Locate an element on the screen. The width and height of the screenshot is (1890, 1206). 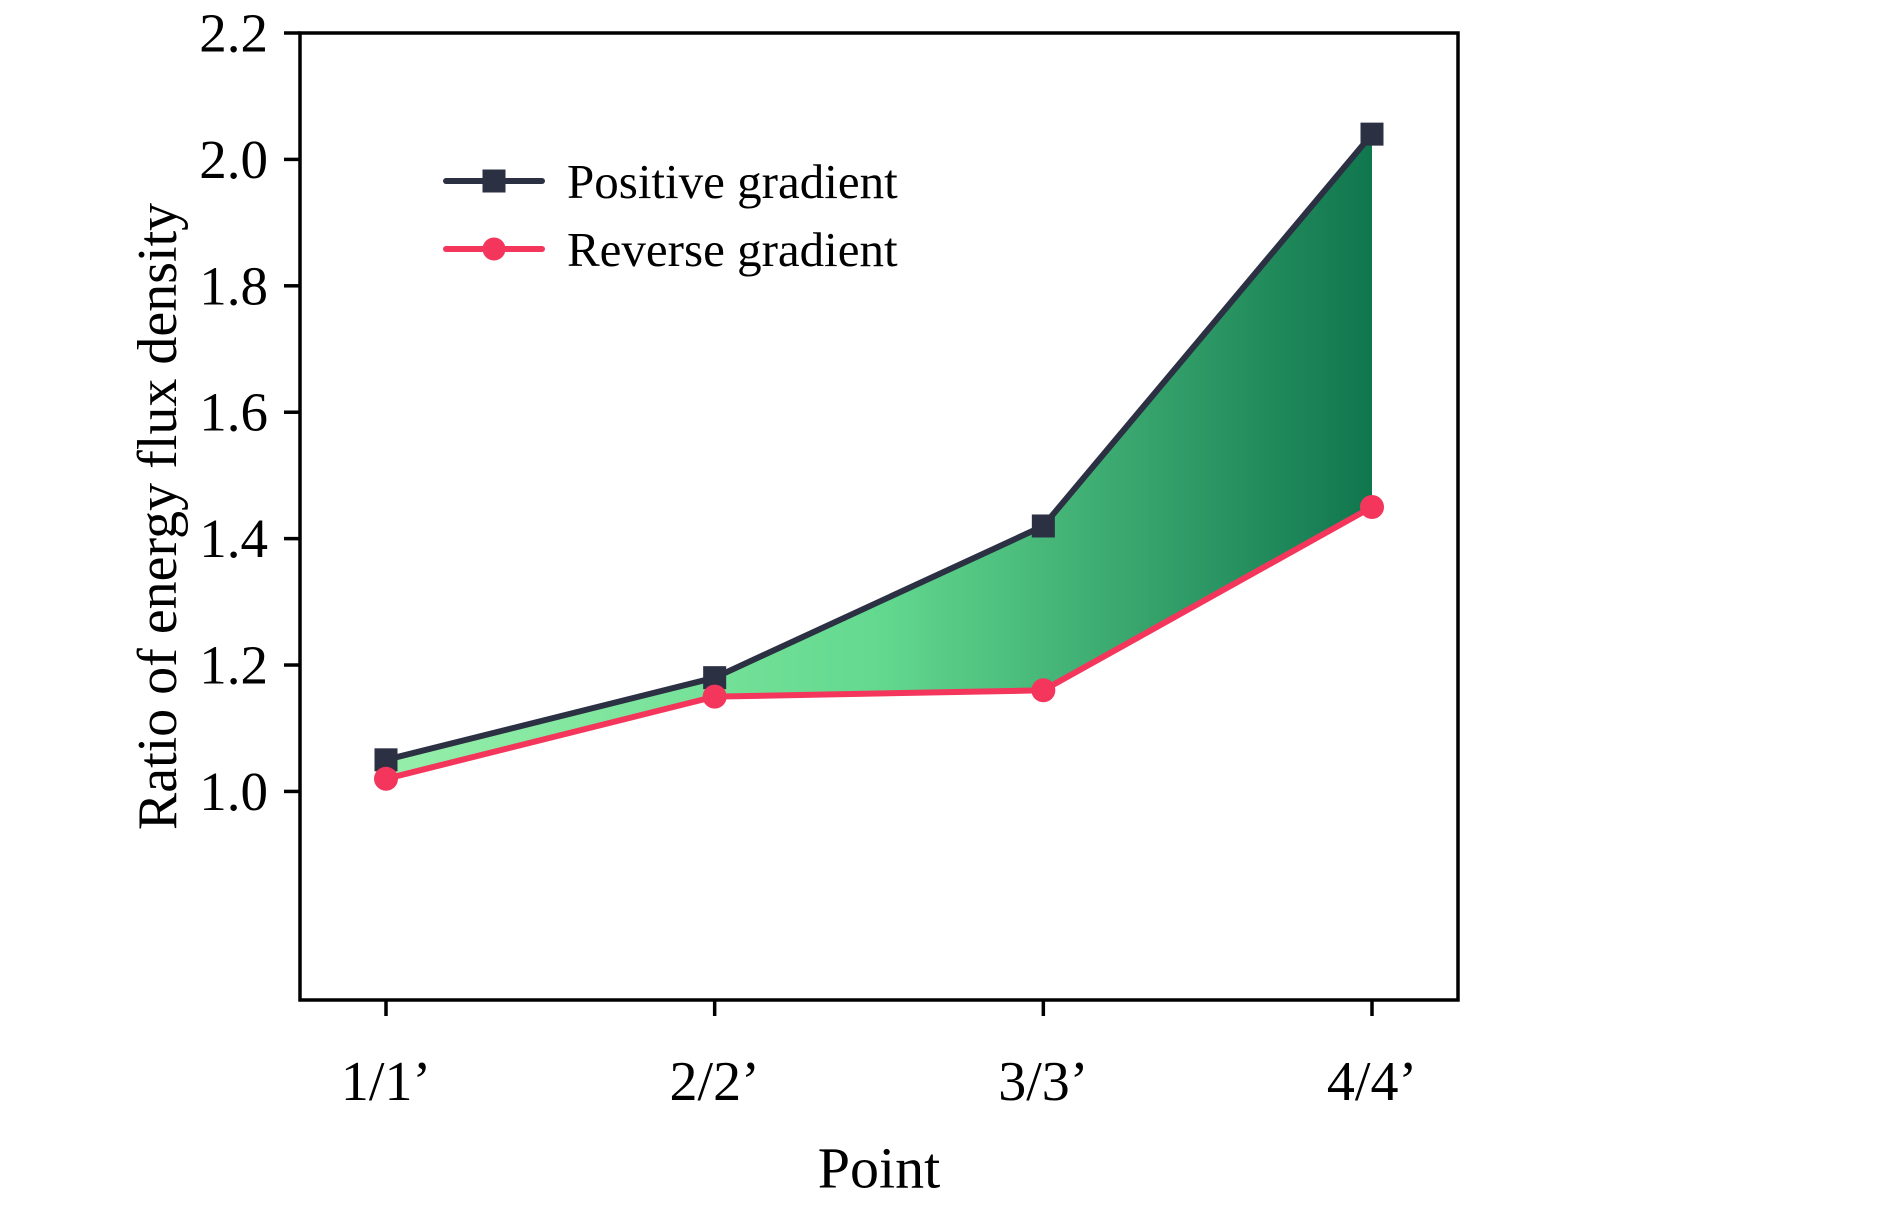
x-tick-label: 4/4’ is located at coordinates (1372, 1082).